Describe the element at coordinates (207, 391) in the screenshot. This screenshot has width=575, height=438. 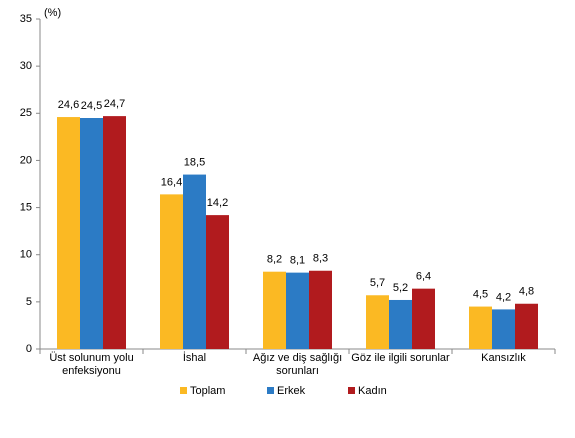
I see `legend-label: Toplam` at that location.